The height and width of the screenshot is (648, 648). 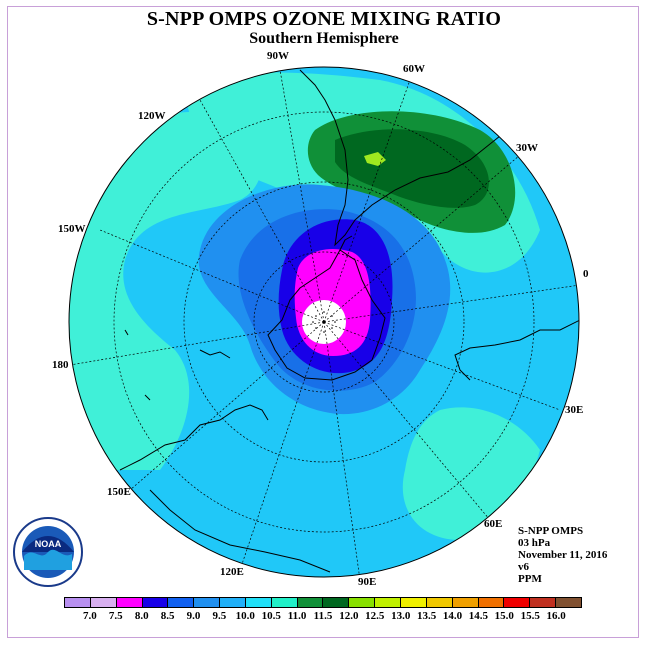 I want to click on colorbar-tick-label: 7.5, so click(x=115, y=616).